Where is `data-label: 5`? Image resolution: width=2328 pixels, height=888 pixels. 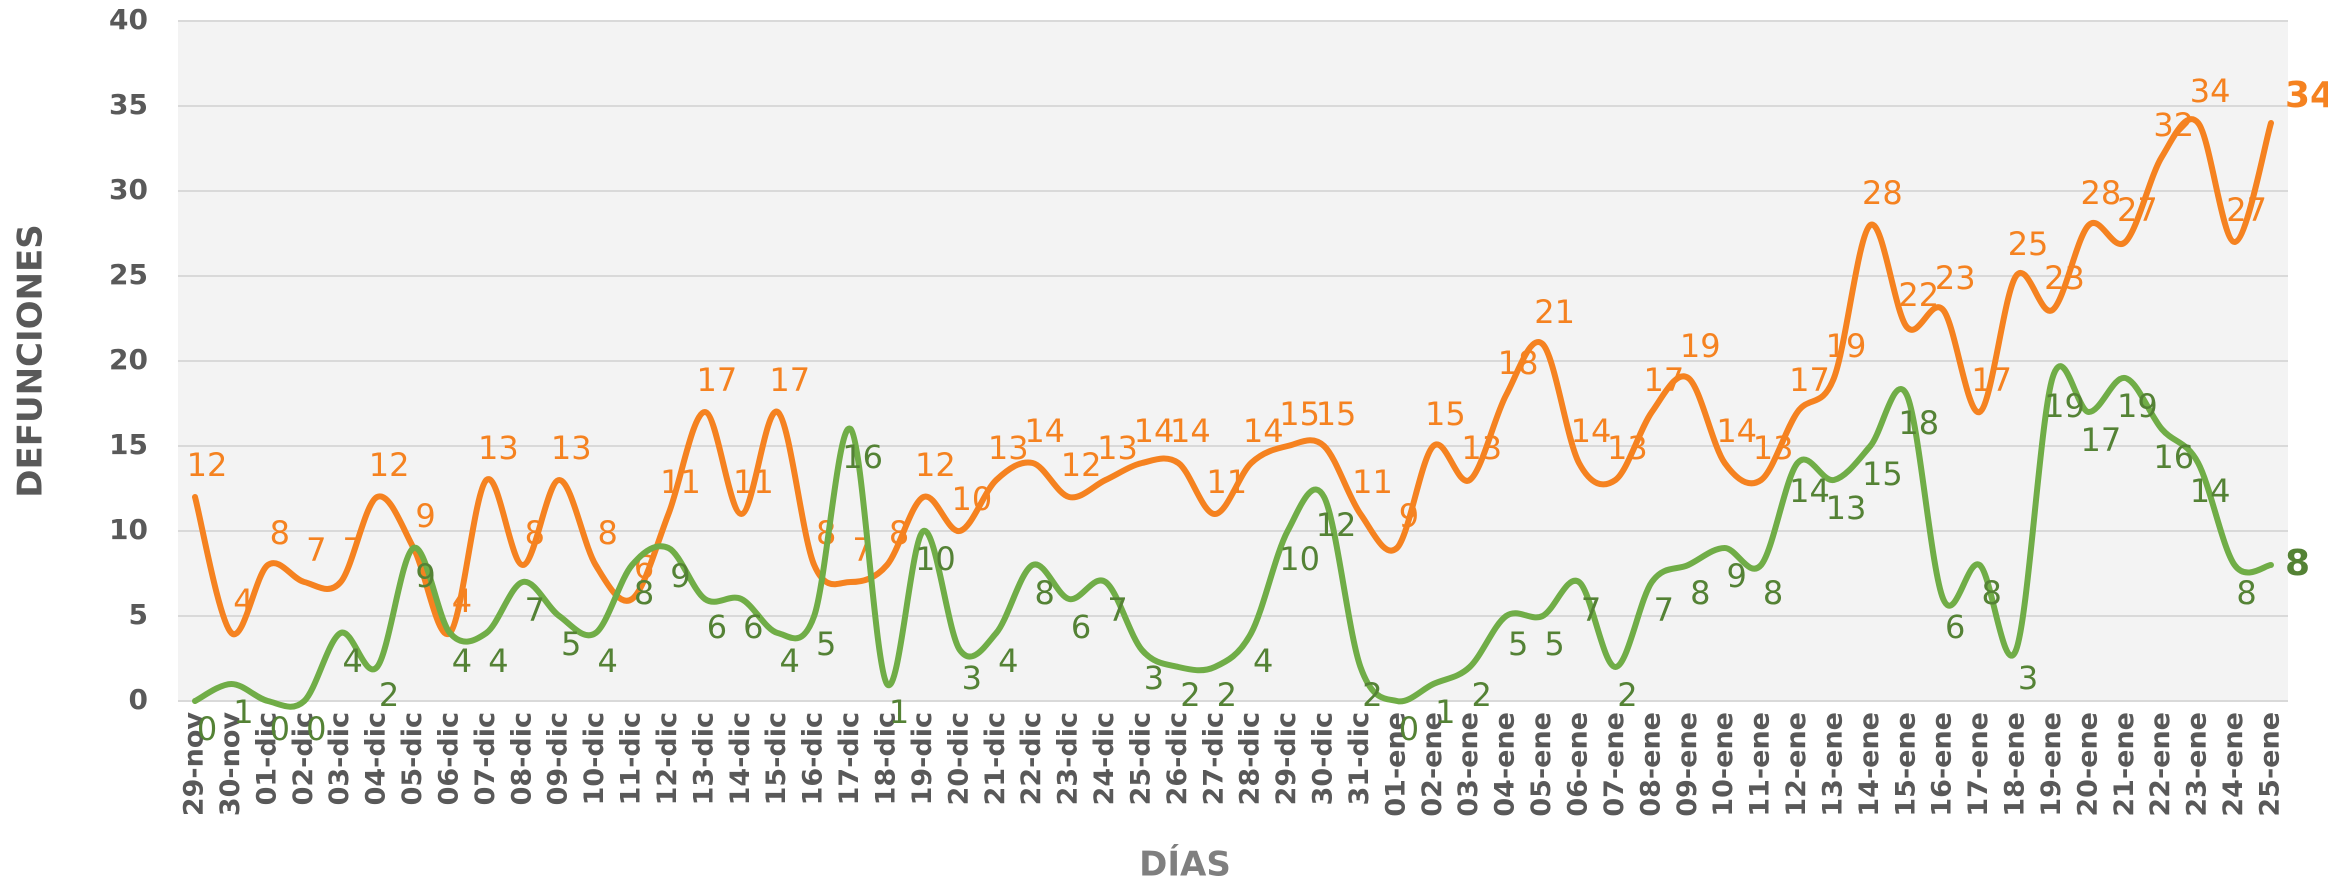
data-label: 5 is located at coordinates (1554, 644).